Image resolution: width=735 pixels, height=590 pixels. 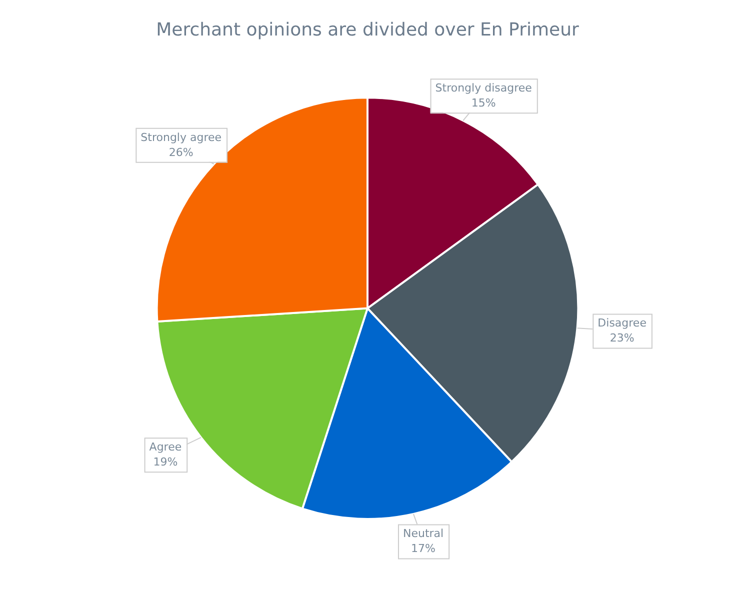 What do you see at coordinates (165, 447) in the screenshot?
I see `slice-label: Agree` at bounding box center [165, 447].